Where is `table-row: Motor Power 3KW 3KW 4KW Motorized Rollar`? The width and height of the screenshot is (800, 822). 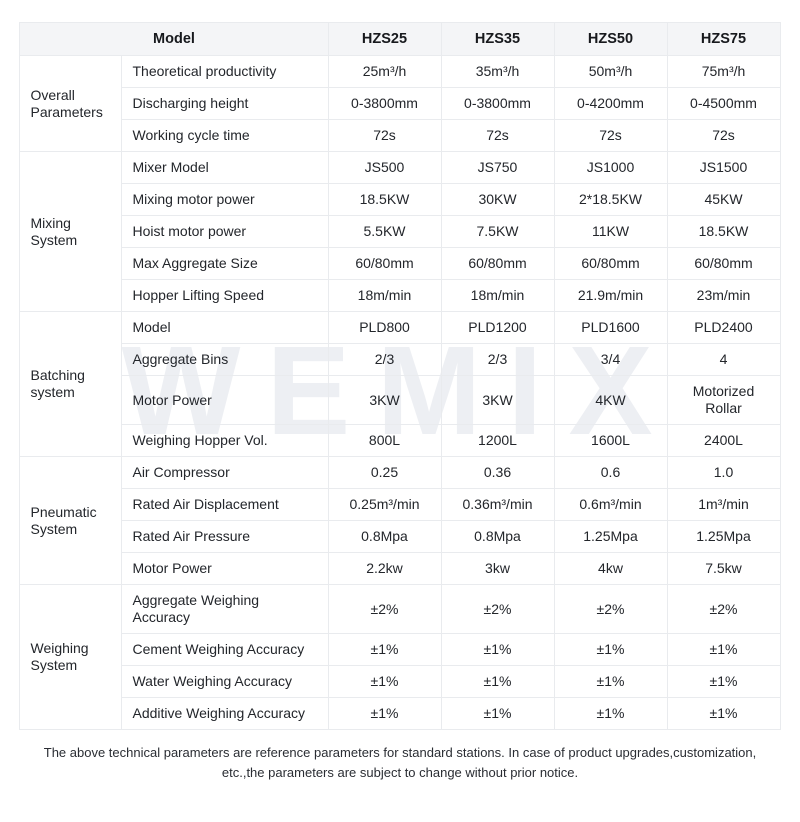 table-row: Motor Power 3KW 3KW 4KW Motorized Rollar is located at coordinates (400, 400).